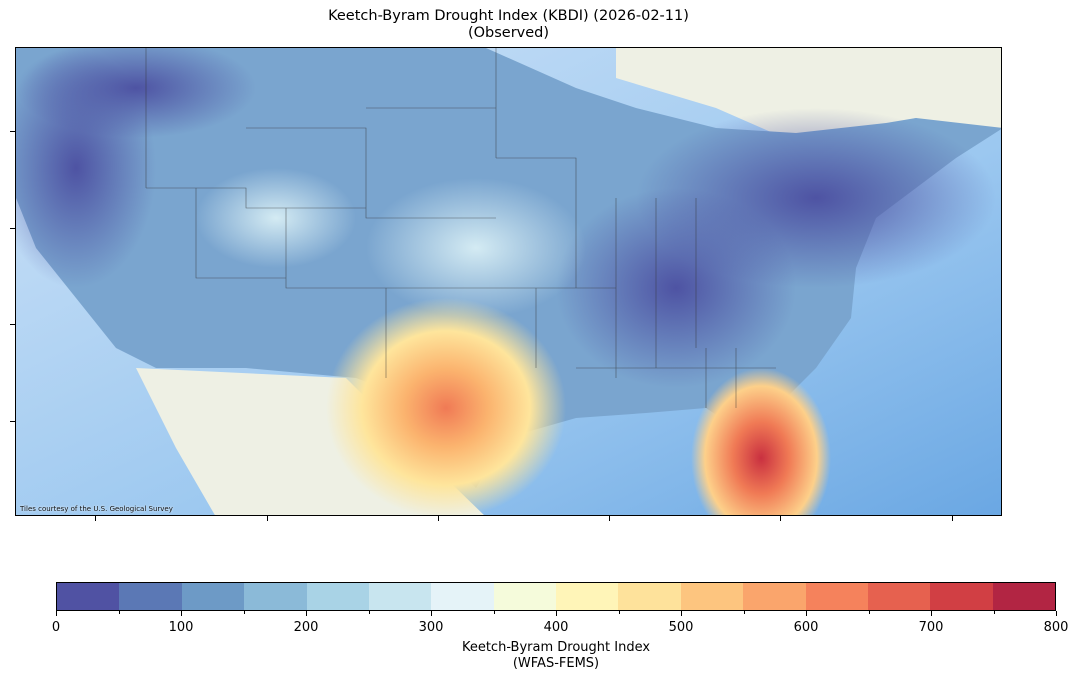 This screenshot has width=1079, height=681. Describe the element at coordinates (181, 627) in the screenshot. I see `colorbar-tick-label: 100` at that location.